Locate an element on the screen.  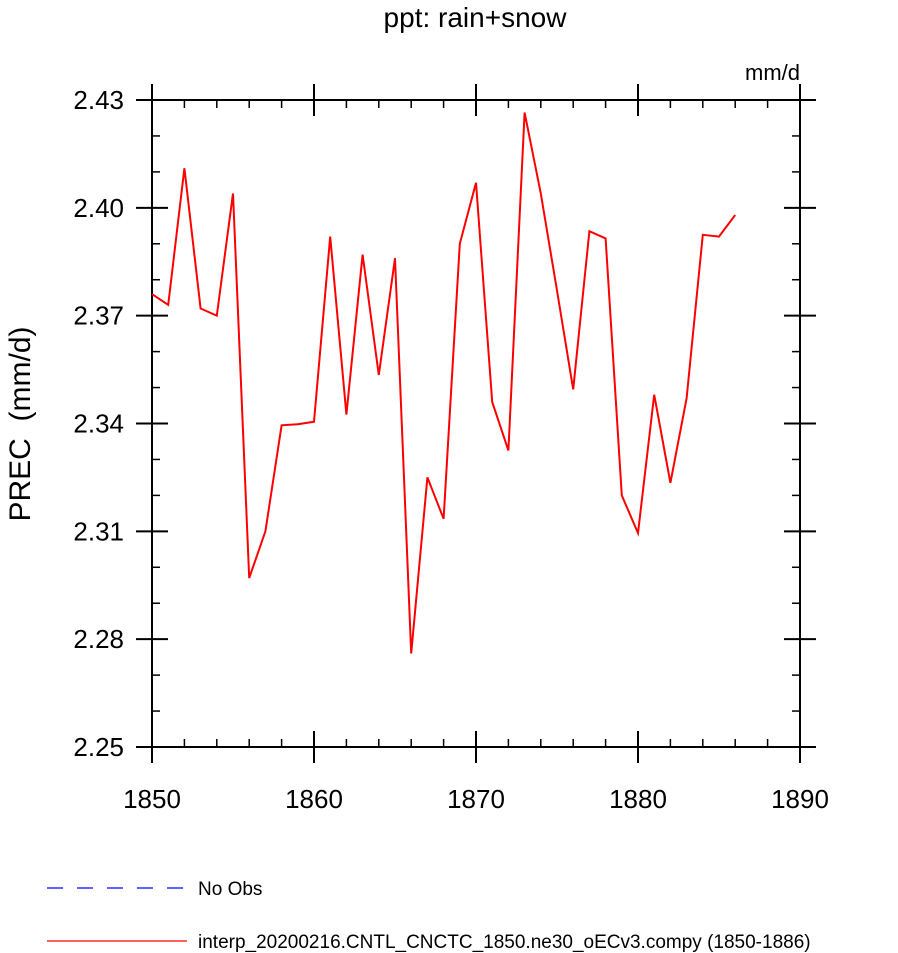
y-tick-label: 2.34 is located at coordinates (98, 424).